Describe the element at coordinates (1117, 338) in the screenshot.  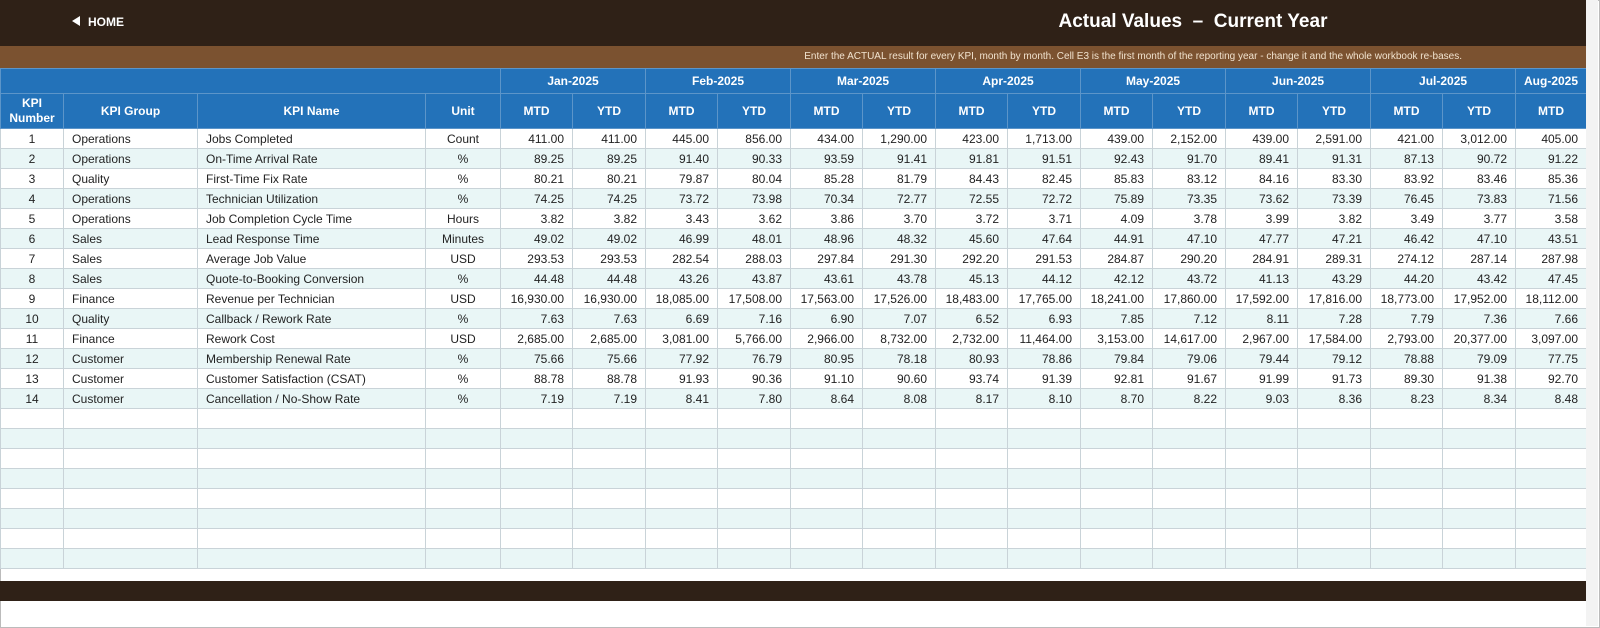
I see `value-cell: 3,153.00` at that location.